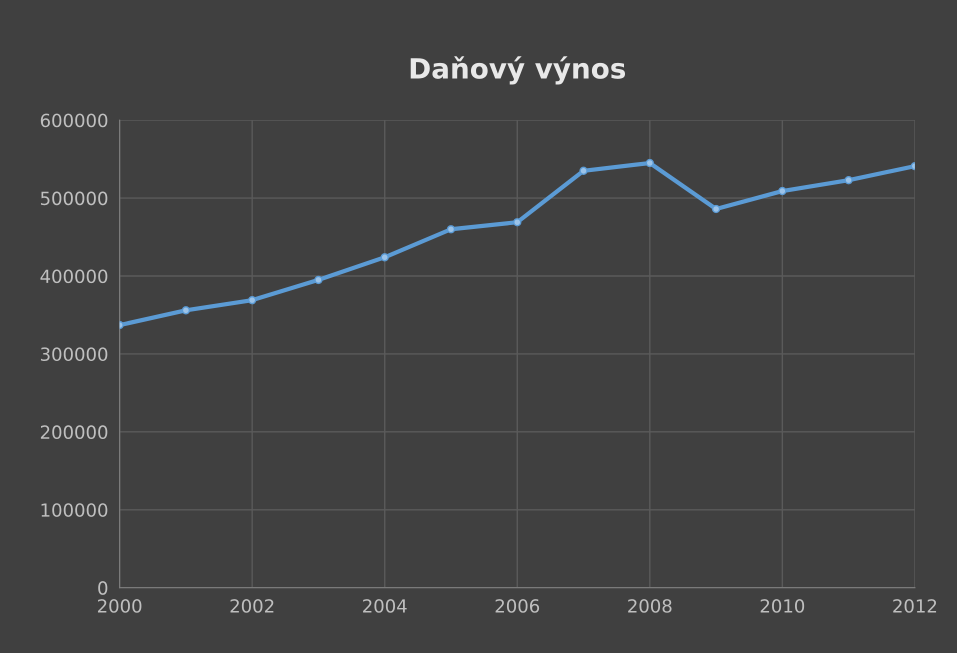 The height and width of the screenshot is (653, 957). I want to click on y-tick-label: 600000, so click(74, 121).